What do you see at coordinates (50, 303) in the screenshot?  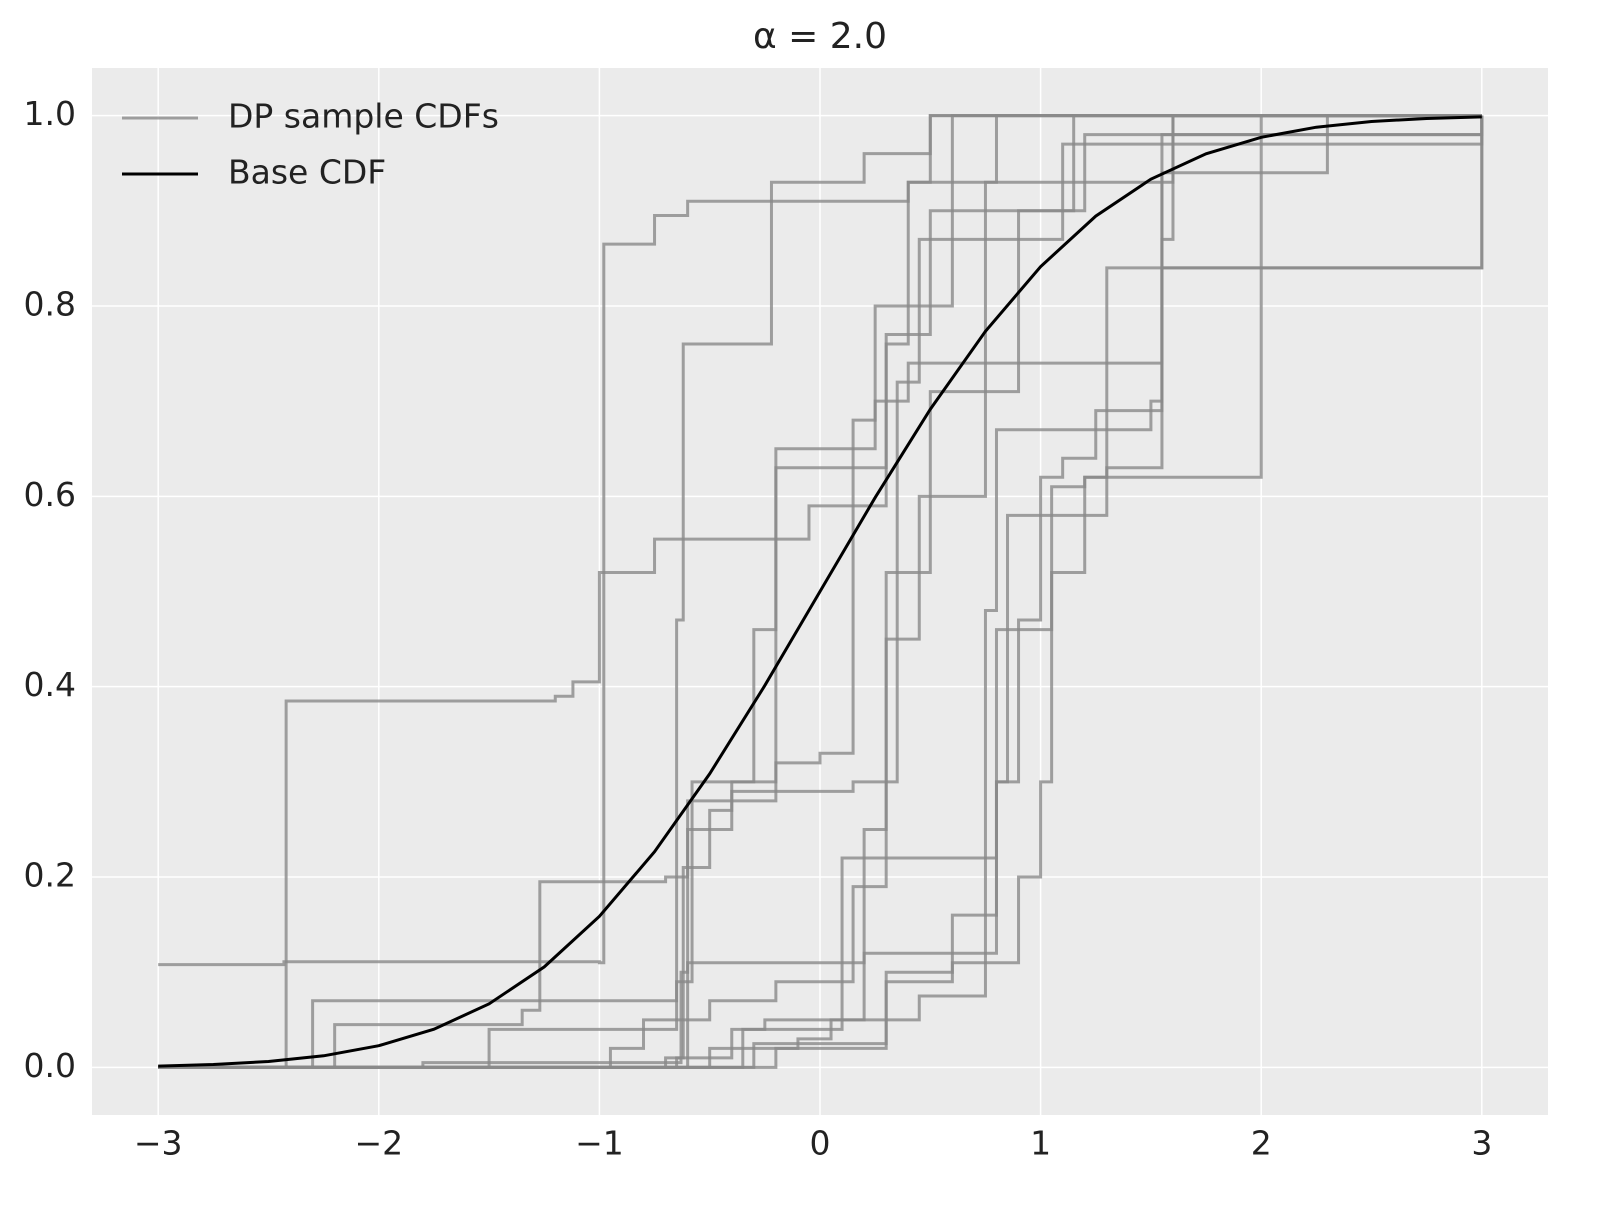 I see `y-tick-label: 0.8` at bounding box center [50, 303].